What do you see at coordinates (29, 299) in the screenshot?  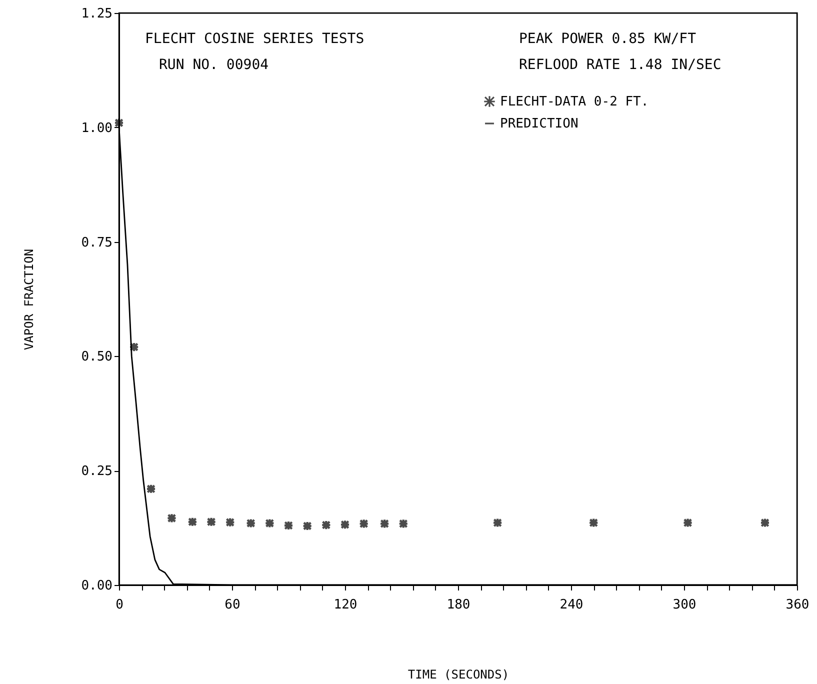 I see `y-axis-title: VAPOR FRACTION` at bounding box center [29, 299].